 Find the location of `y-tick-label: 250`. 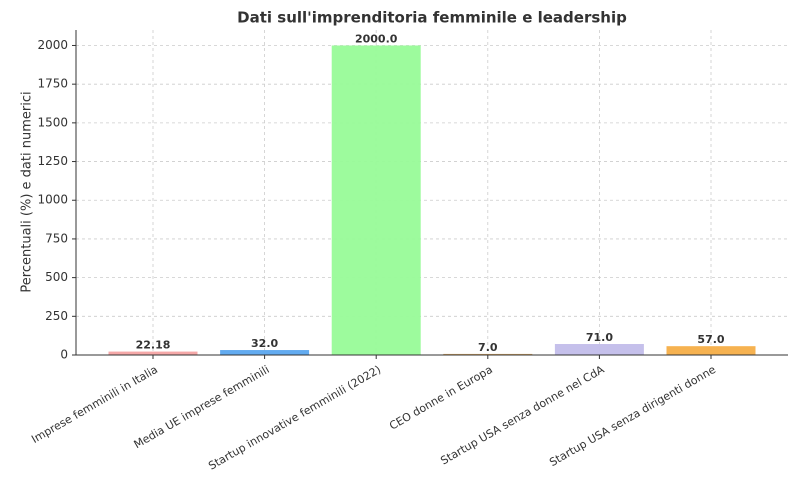

y-tick-label: 250 is located at coordinates (56, 316).